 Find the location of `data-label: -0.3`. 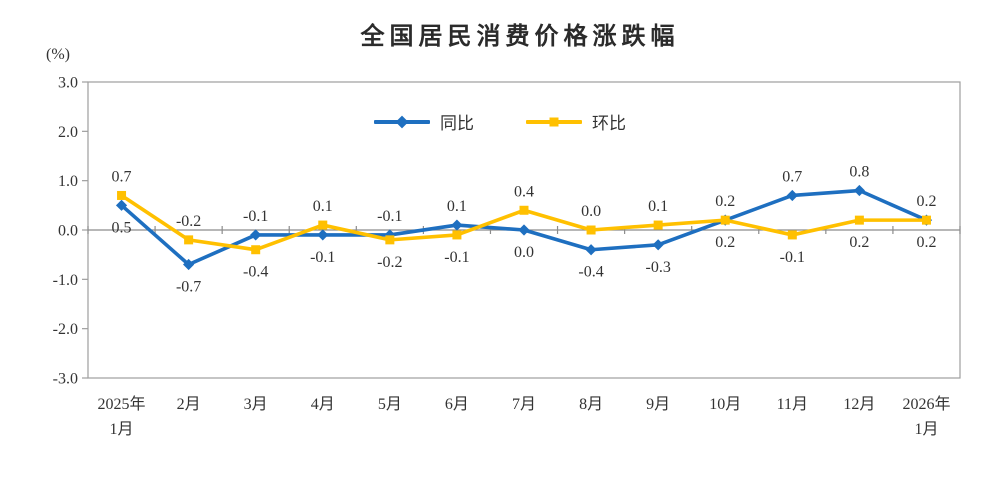

data-label: -0.3 is located at coordinates (657, 267).